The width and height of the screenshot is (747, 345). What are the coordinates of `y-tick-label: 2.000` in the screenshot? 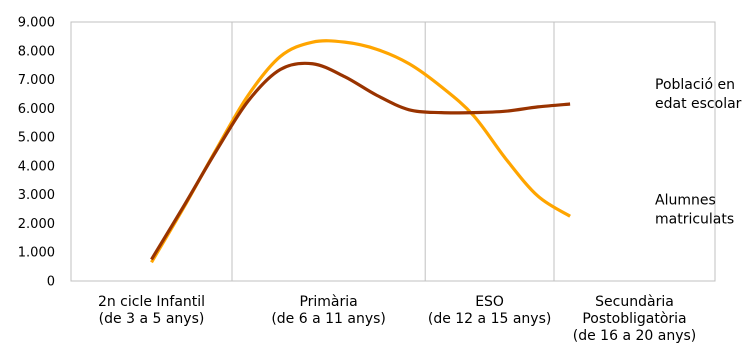 It's located at (36, 224).